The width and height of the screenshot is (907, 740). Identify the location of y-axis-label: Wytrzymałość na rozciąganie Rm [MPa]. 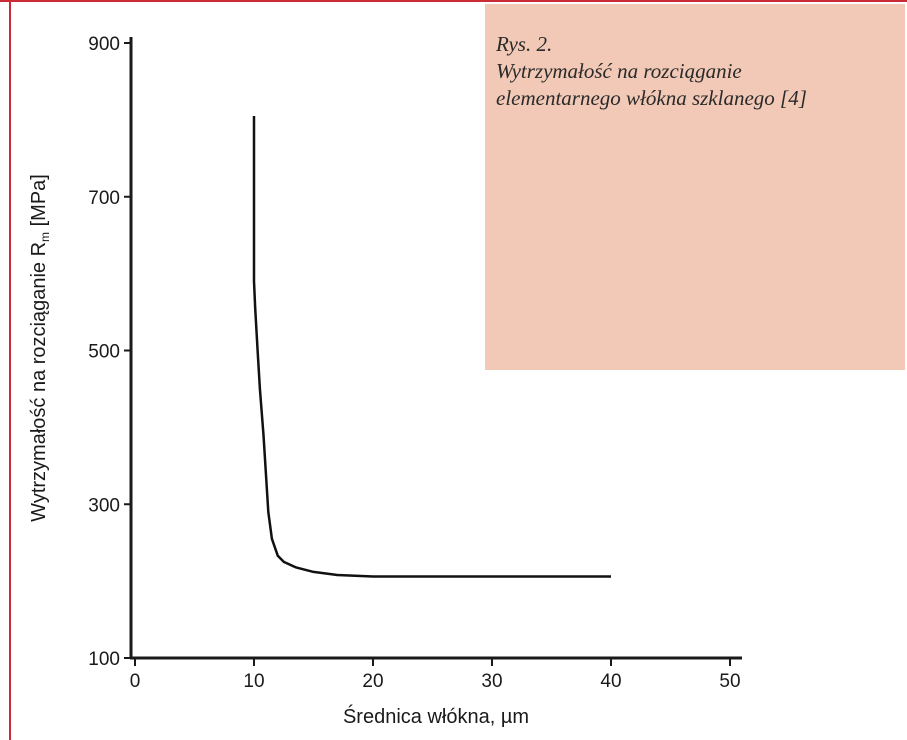
(40, 348).